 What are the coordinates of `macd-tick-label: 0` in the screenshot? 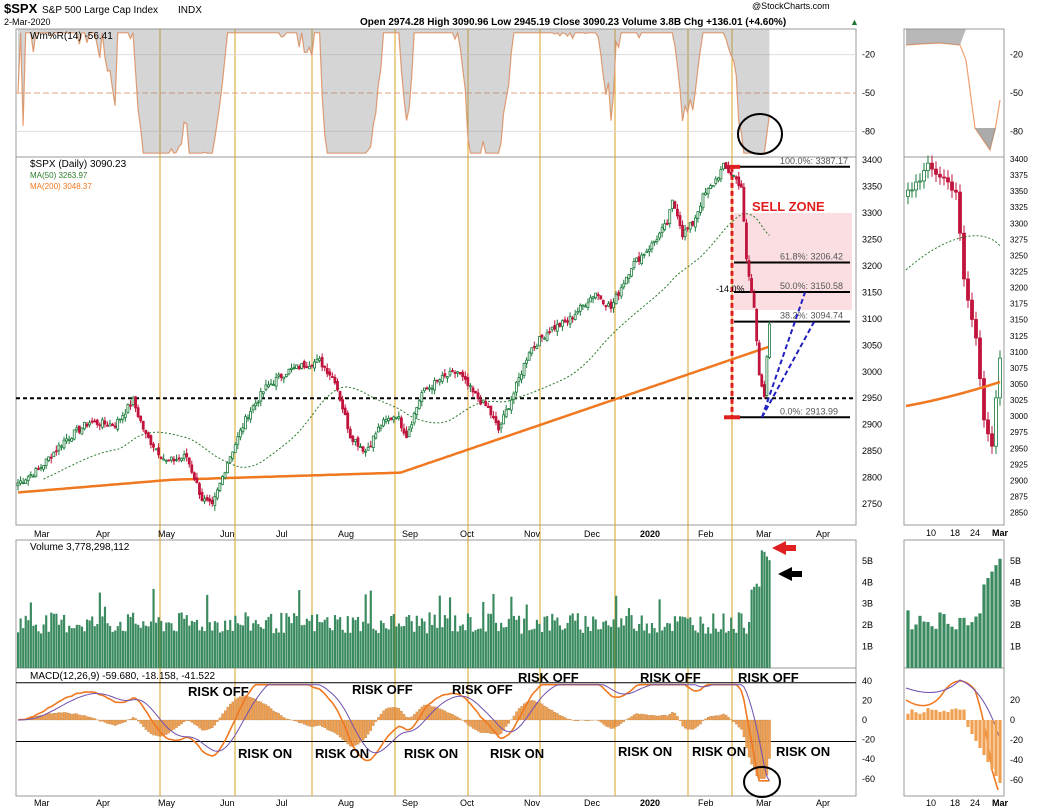 It's located at (864, 720).